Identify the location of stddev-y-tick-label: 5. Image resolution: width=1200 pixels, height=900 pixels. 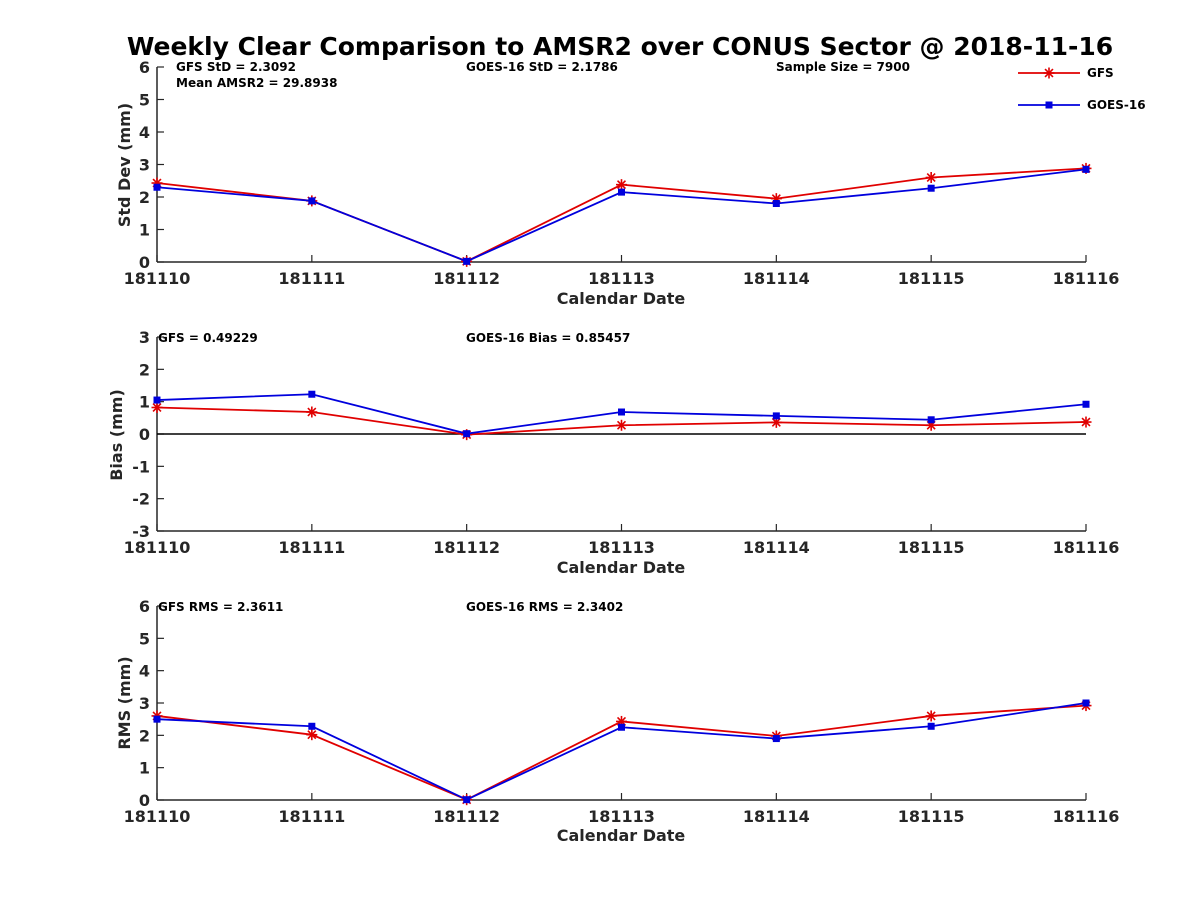
(144, 100).